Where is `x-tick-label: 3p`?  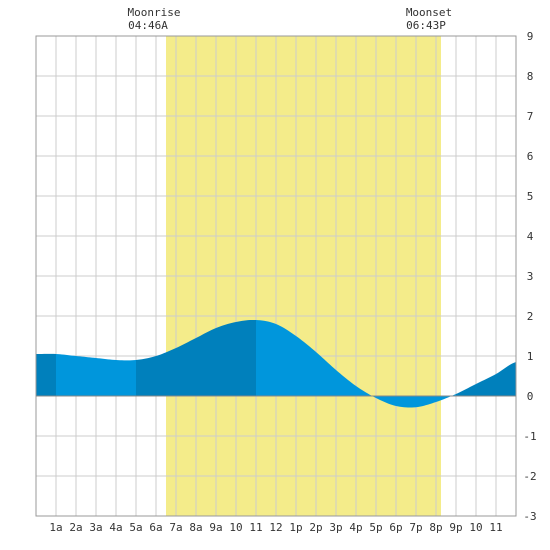
x-tick-label: 3p is located at coordinates (335, 527).